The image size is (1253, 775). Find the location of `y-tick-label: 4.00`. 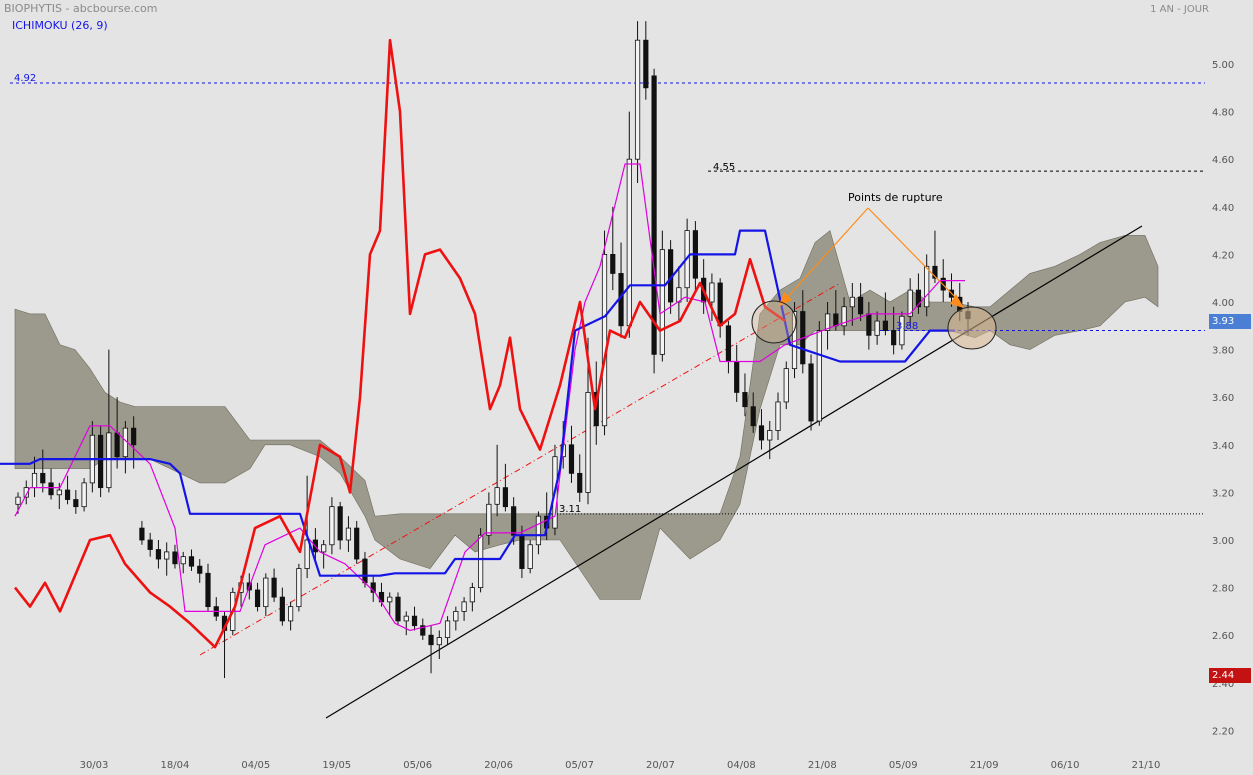

y-tick-label: 4.00 is located at coordinates (1223, 303).